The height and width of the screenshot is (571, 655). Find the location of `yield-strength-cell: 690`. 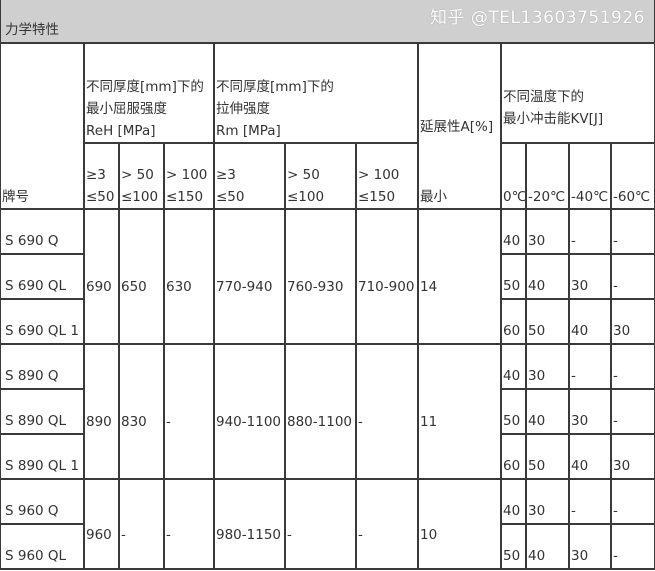

yield-strength-cell: 690 is located at coordinates (101, 276).